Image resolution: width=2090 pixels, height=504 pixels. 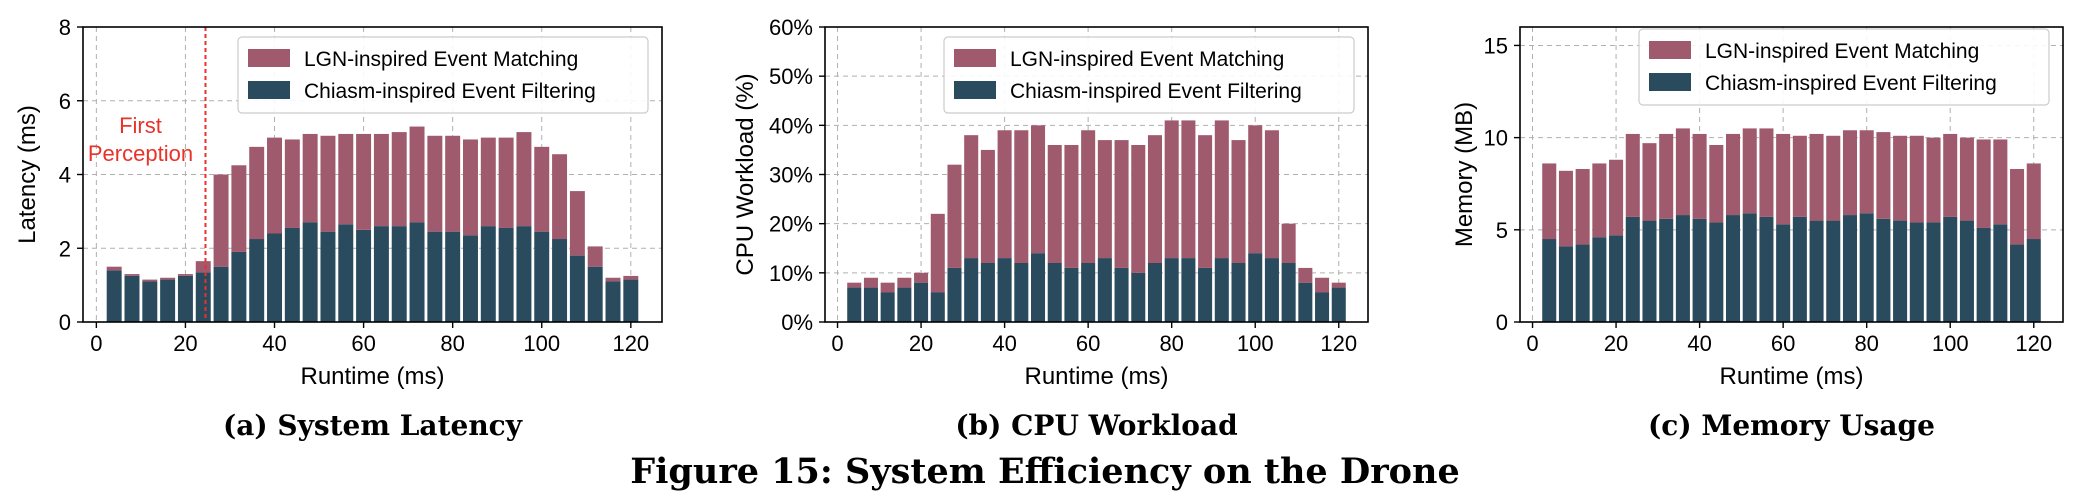 What do you see at coordinates (791, 27) in the screenshot?
I see `y-tick-label: 60%` at bounding box center [791, 27].